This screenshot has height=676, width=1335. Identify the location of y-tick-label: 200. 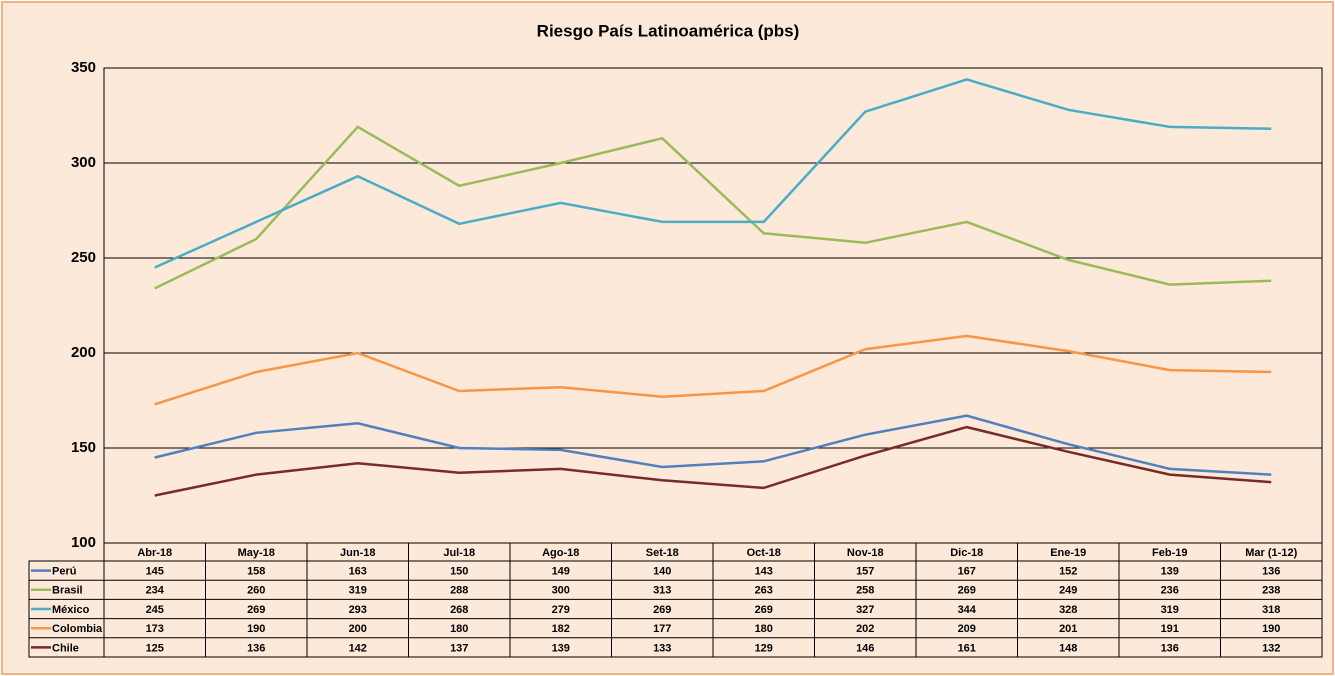
(83, 352).